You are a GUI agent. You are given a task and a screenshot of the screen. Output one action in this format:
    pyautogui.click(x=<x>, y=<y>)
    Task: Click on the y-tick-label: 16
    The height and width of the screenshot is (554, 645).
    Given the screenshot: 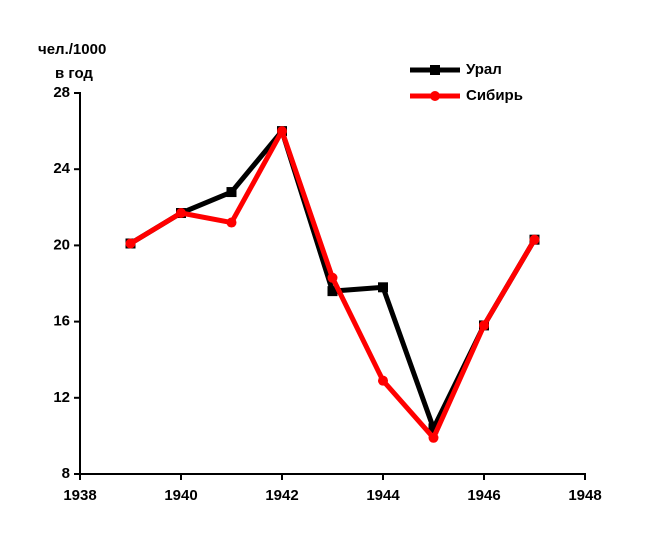 What is the action you would take?
    pyautogui.click(x=61, y=321)
    